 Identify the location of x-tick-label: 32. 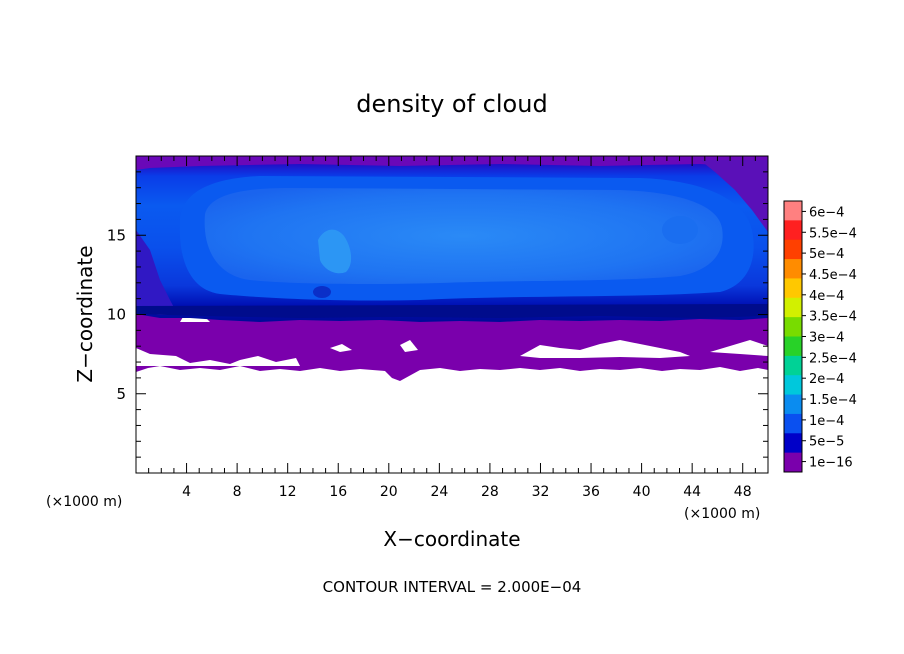
(541, 492).